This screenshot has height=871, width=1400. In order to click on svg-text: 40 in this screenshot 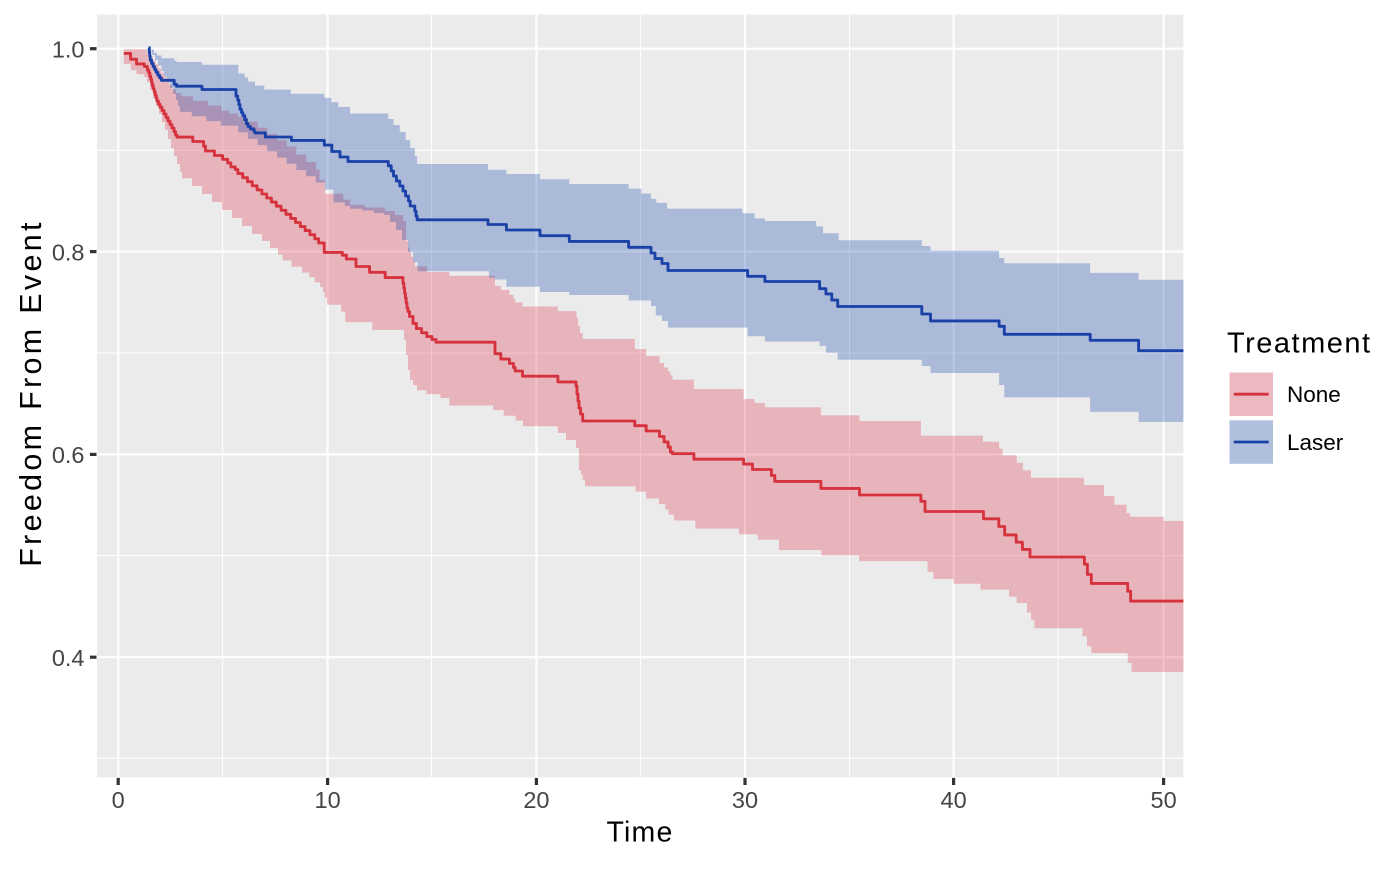, I will do `click(954, 800)`.